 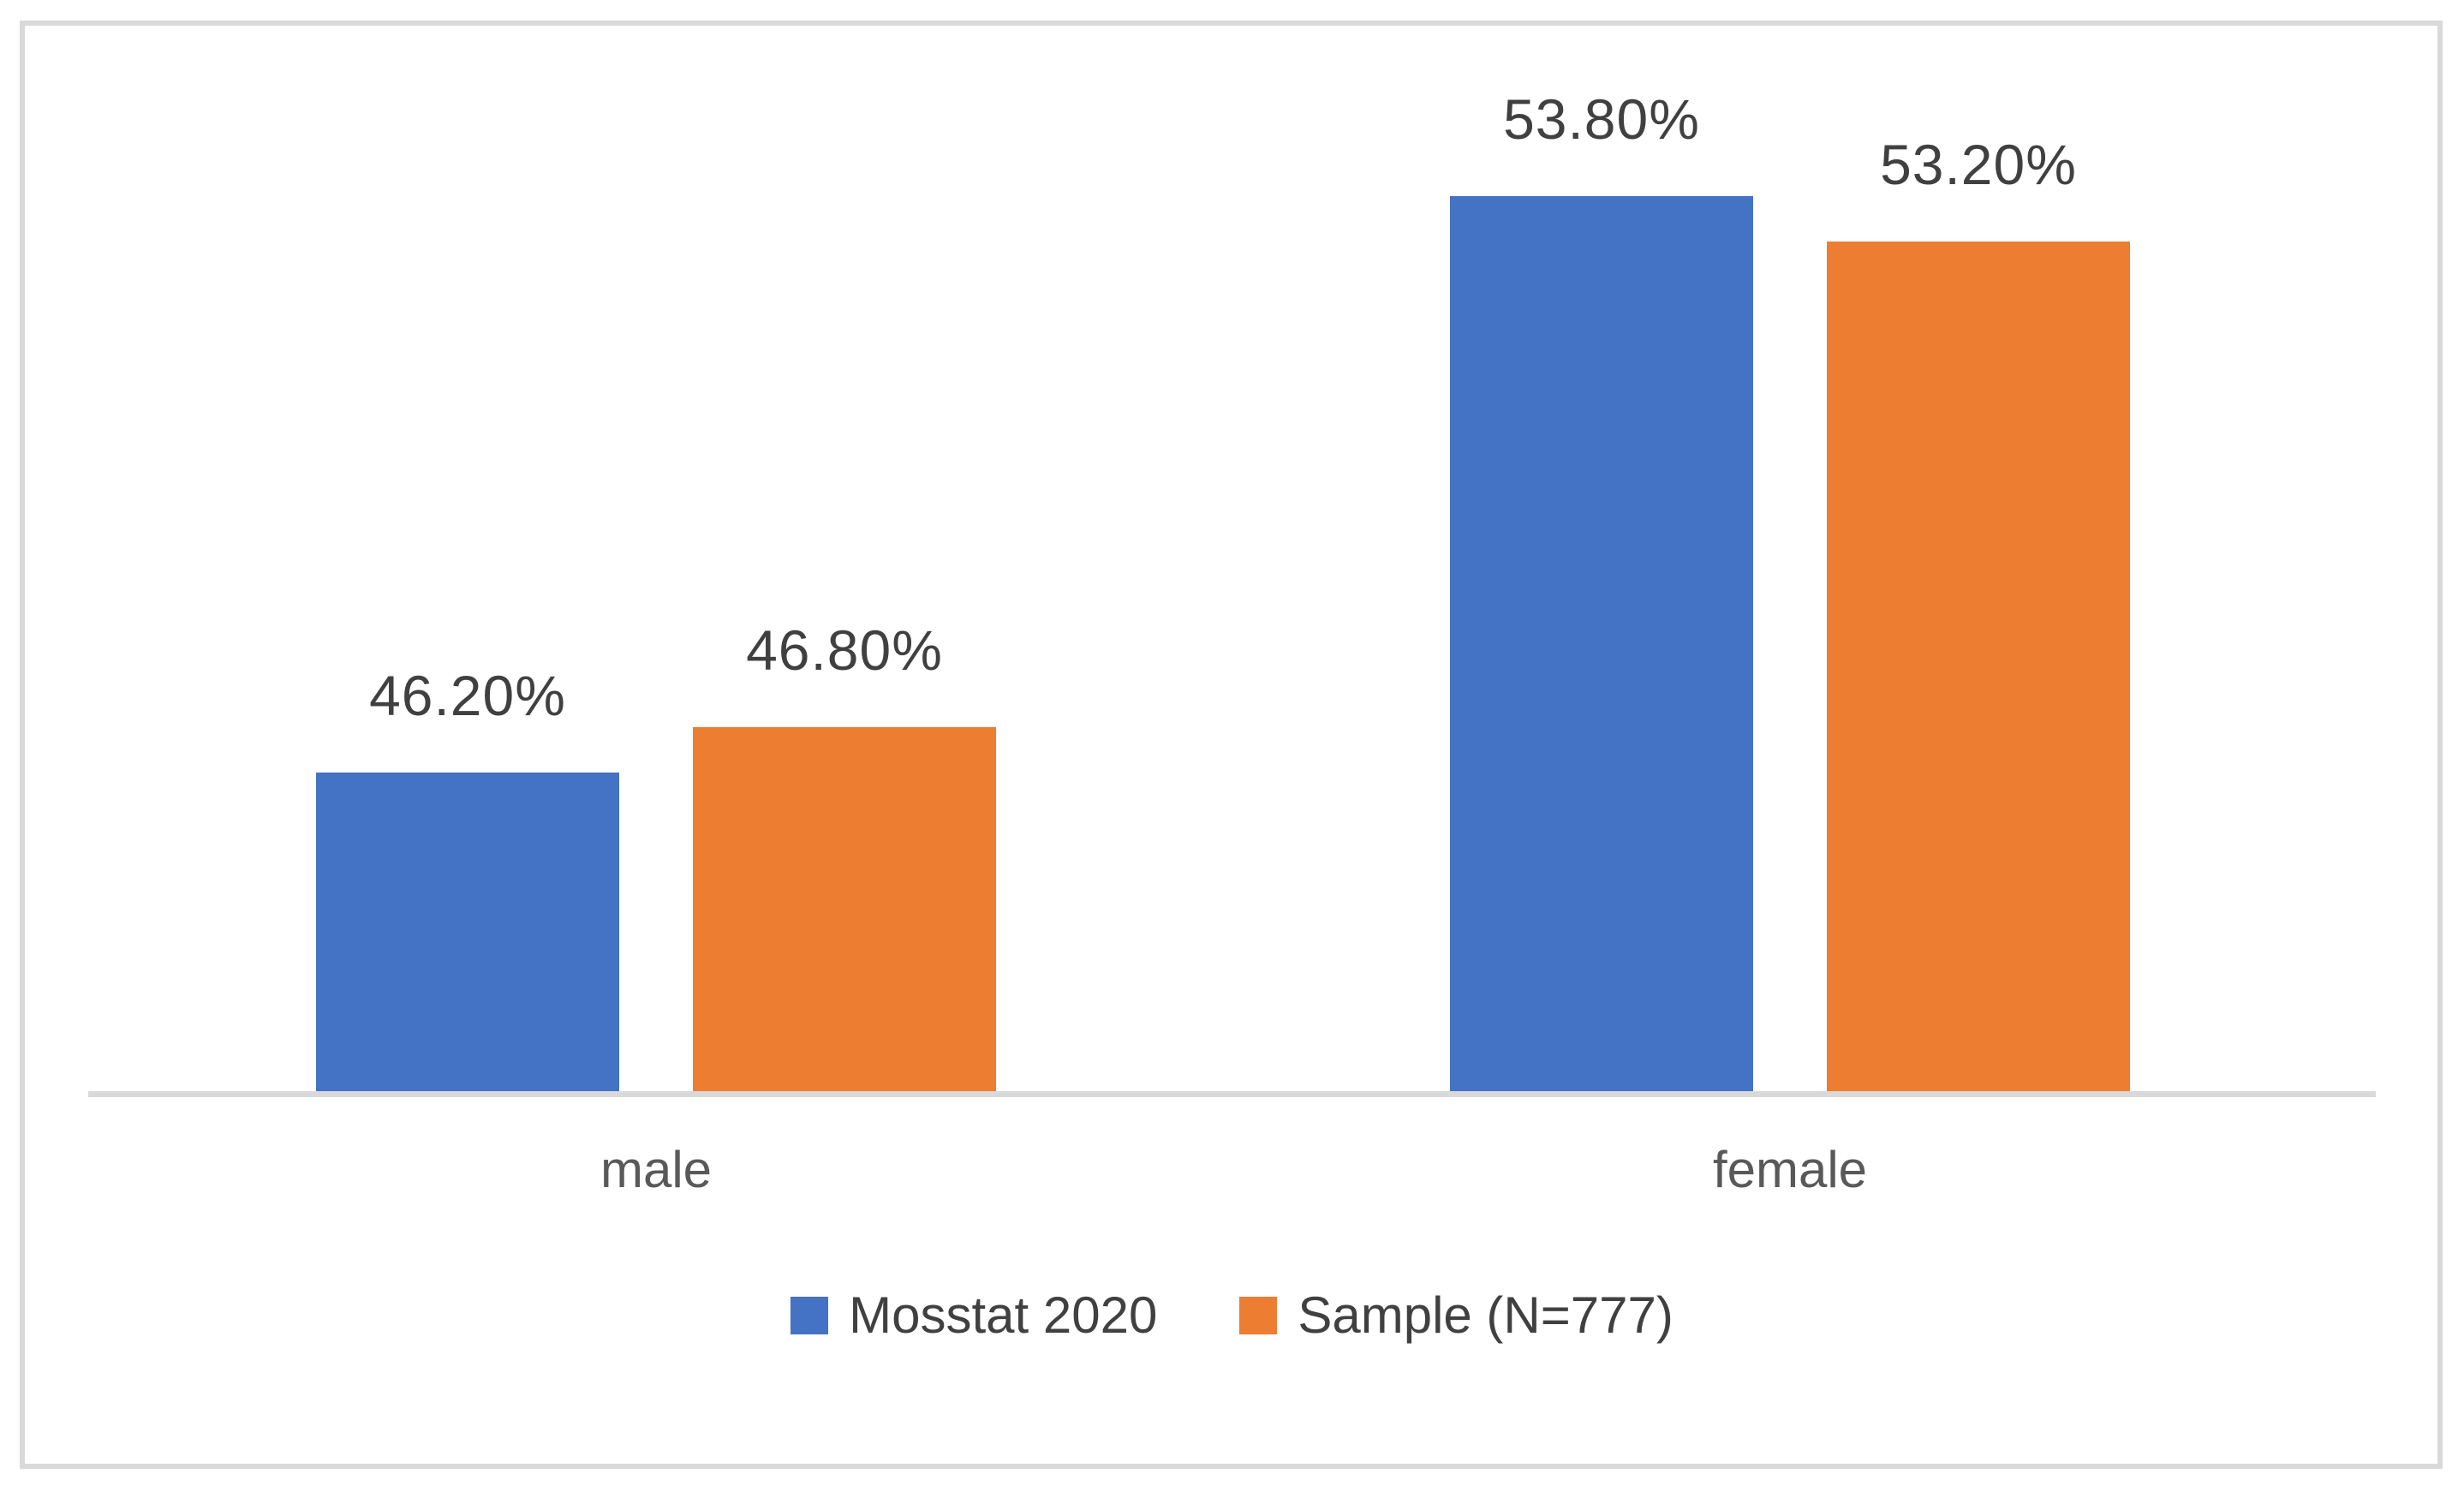 What do you see at coordinates (1790, 1169) in the screenshot?
I see `category-label-female: female` at bounding box center [1790, 1169].